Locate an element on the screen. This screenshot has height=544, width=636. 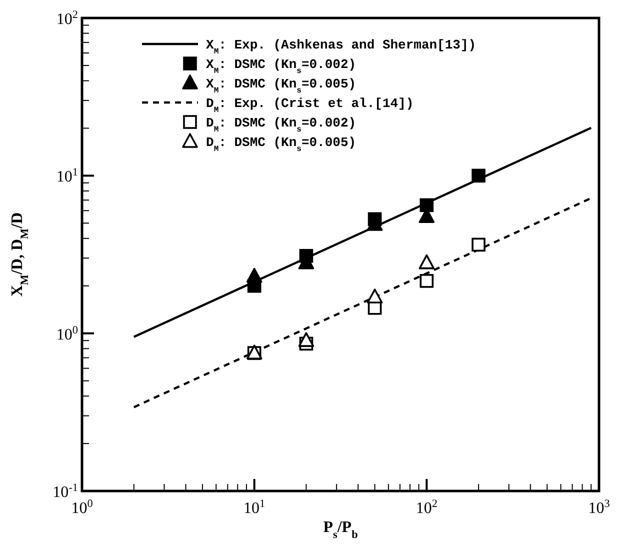
y-tick-label: 10$^{2}$ is located at coordinates (67, 18).